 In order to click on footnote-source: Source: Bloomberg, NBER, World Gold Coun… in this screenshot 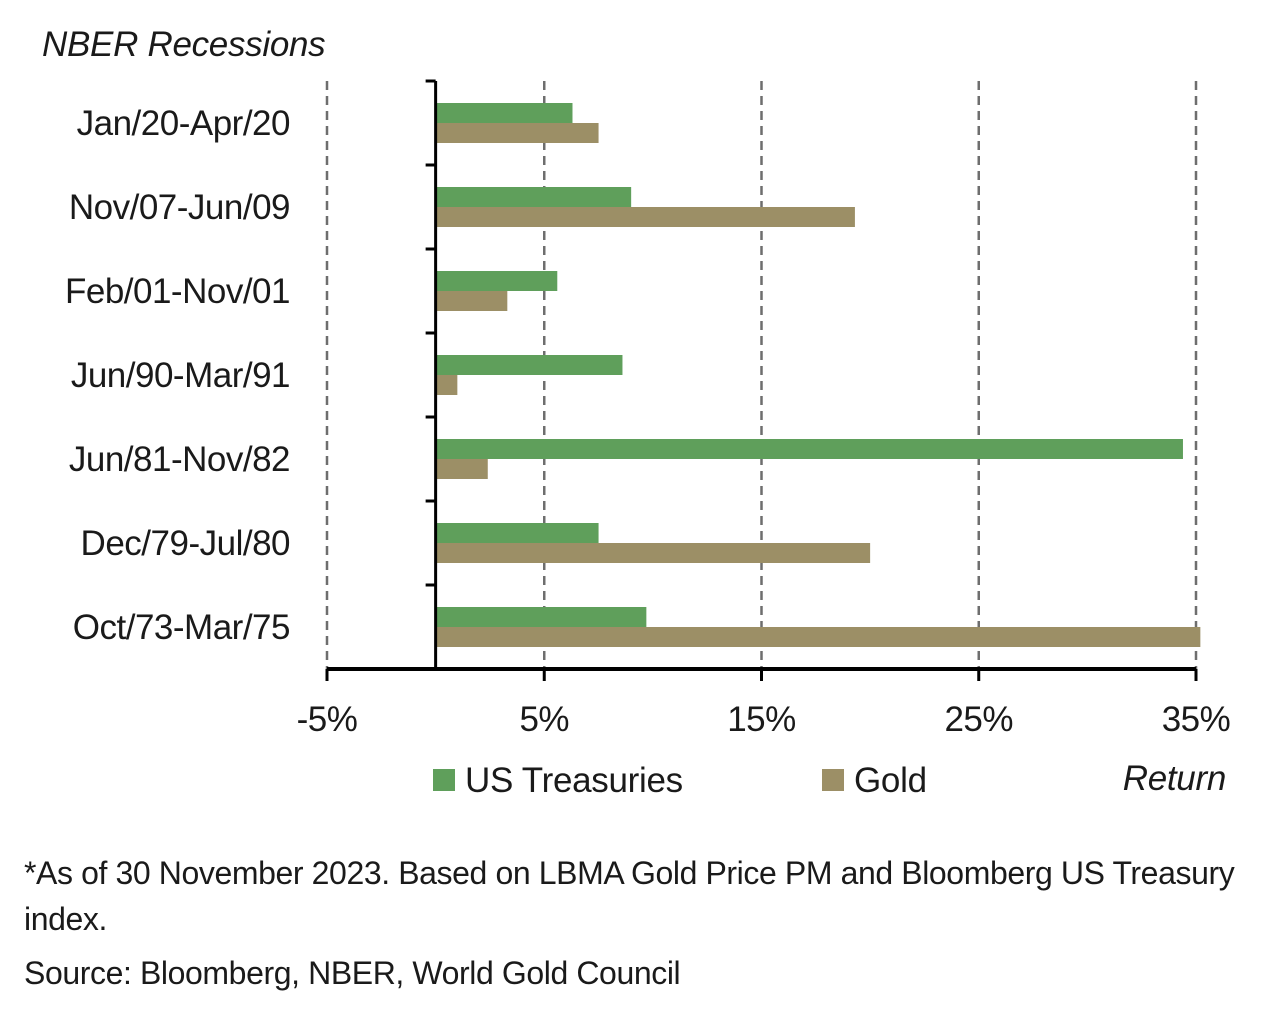, I will do `click(352, 973)`.